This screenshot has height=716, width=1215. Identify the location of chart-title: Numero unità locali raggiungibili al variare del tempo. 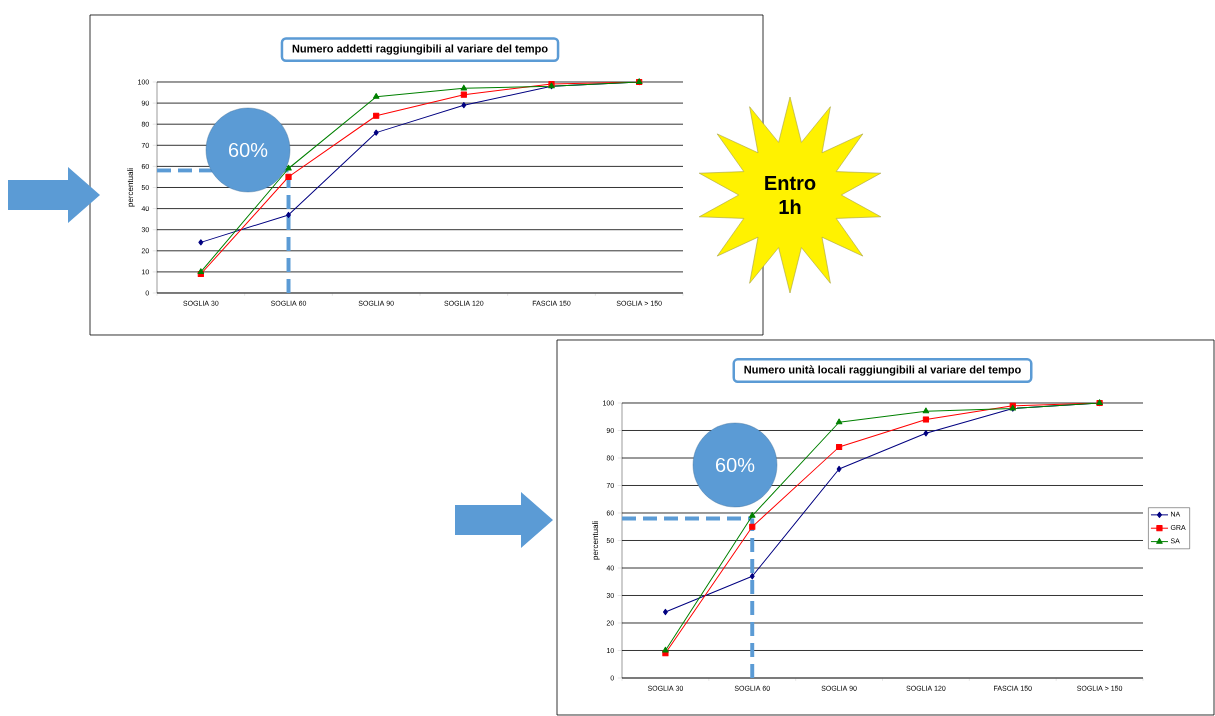
(882, 370).